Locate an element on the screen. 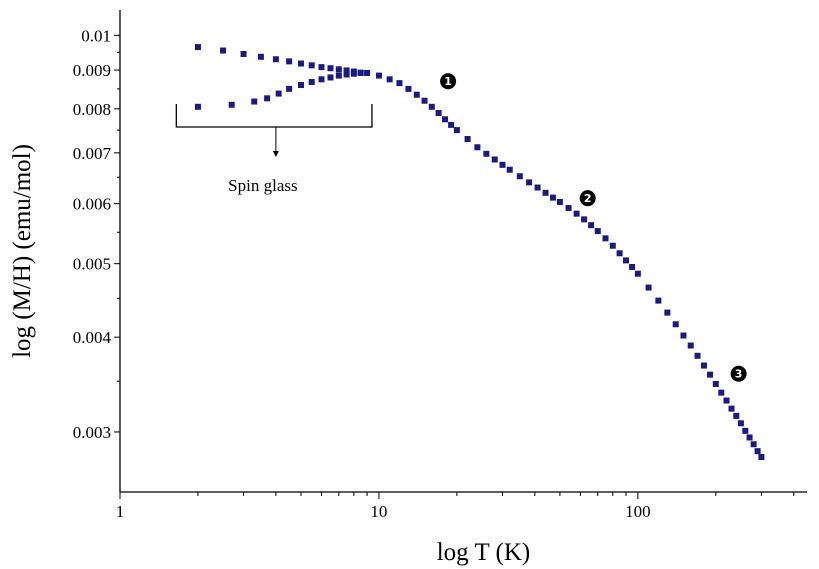 The image size is (819, 569). region-marker-label: 2 is located at coordinates (588, 198).